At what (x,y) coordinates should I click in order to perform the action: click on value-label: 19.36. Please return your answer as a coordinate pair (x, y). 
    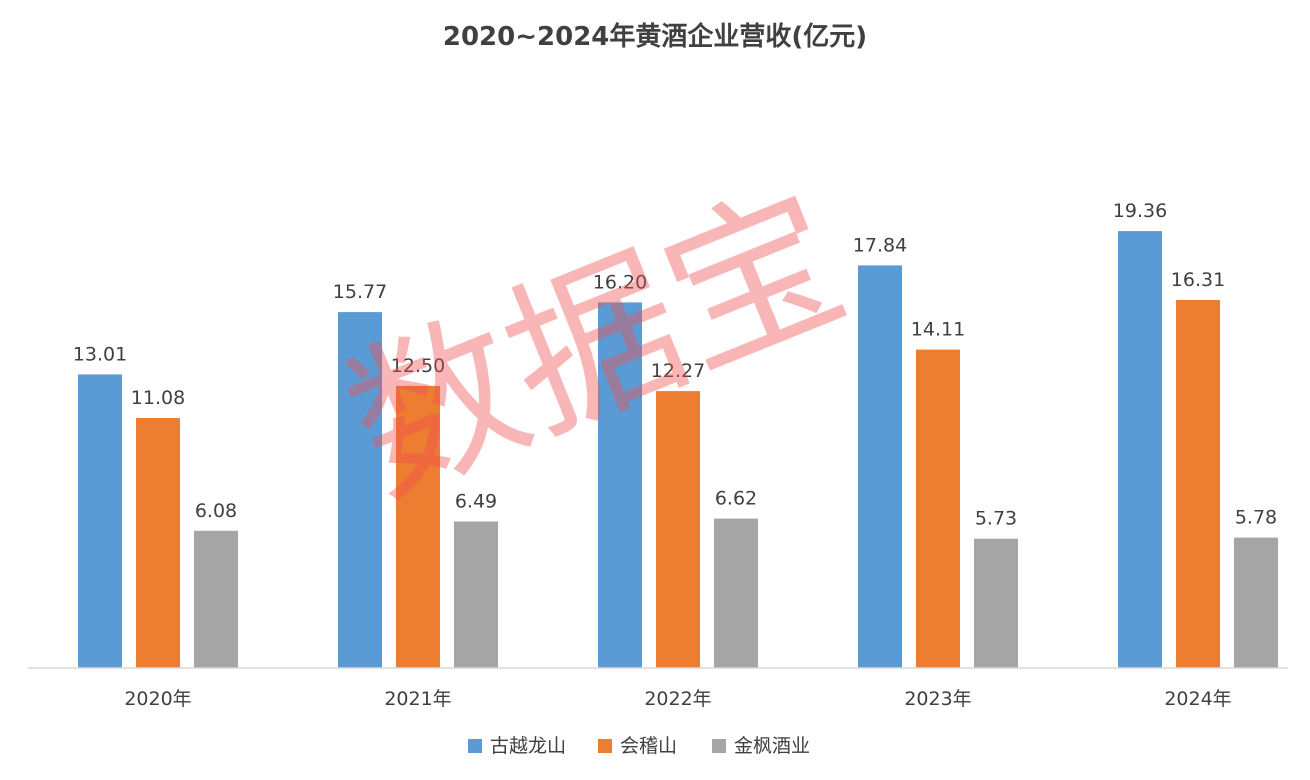
    Looking at the image, I should click on (1140, 211).